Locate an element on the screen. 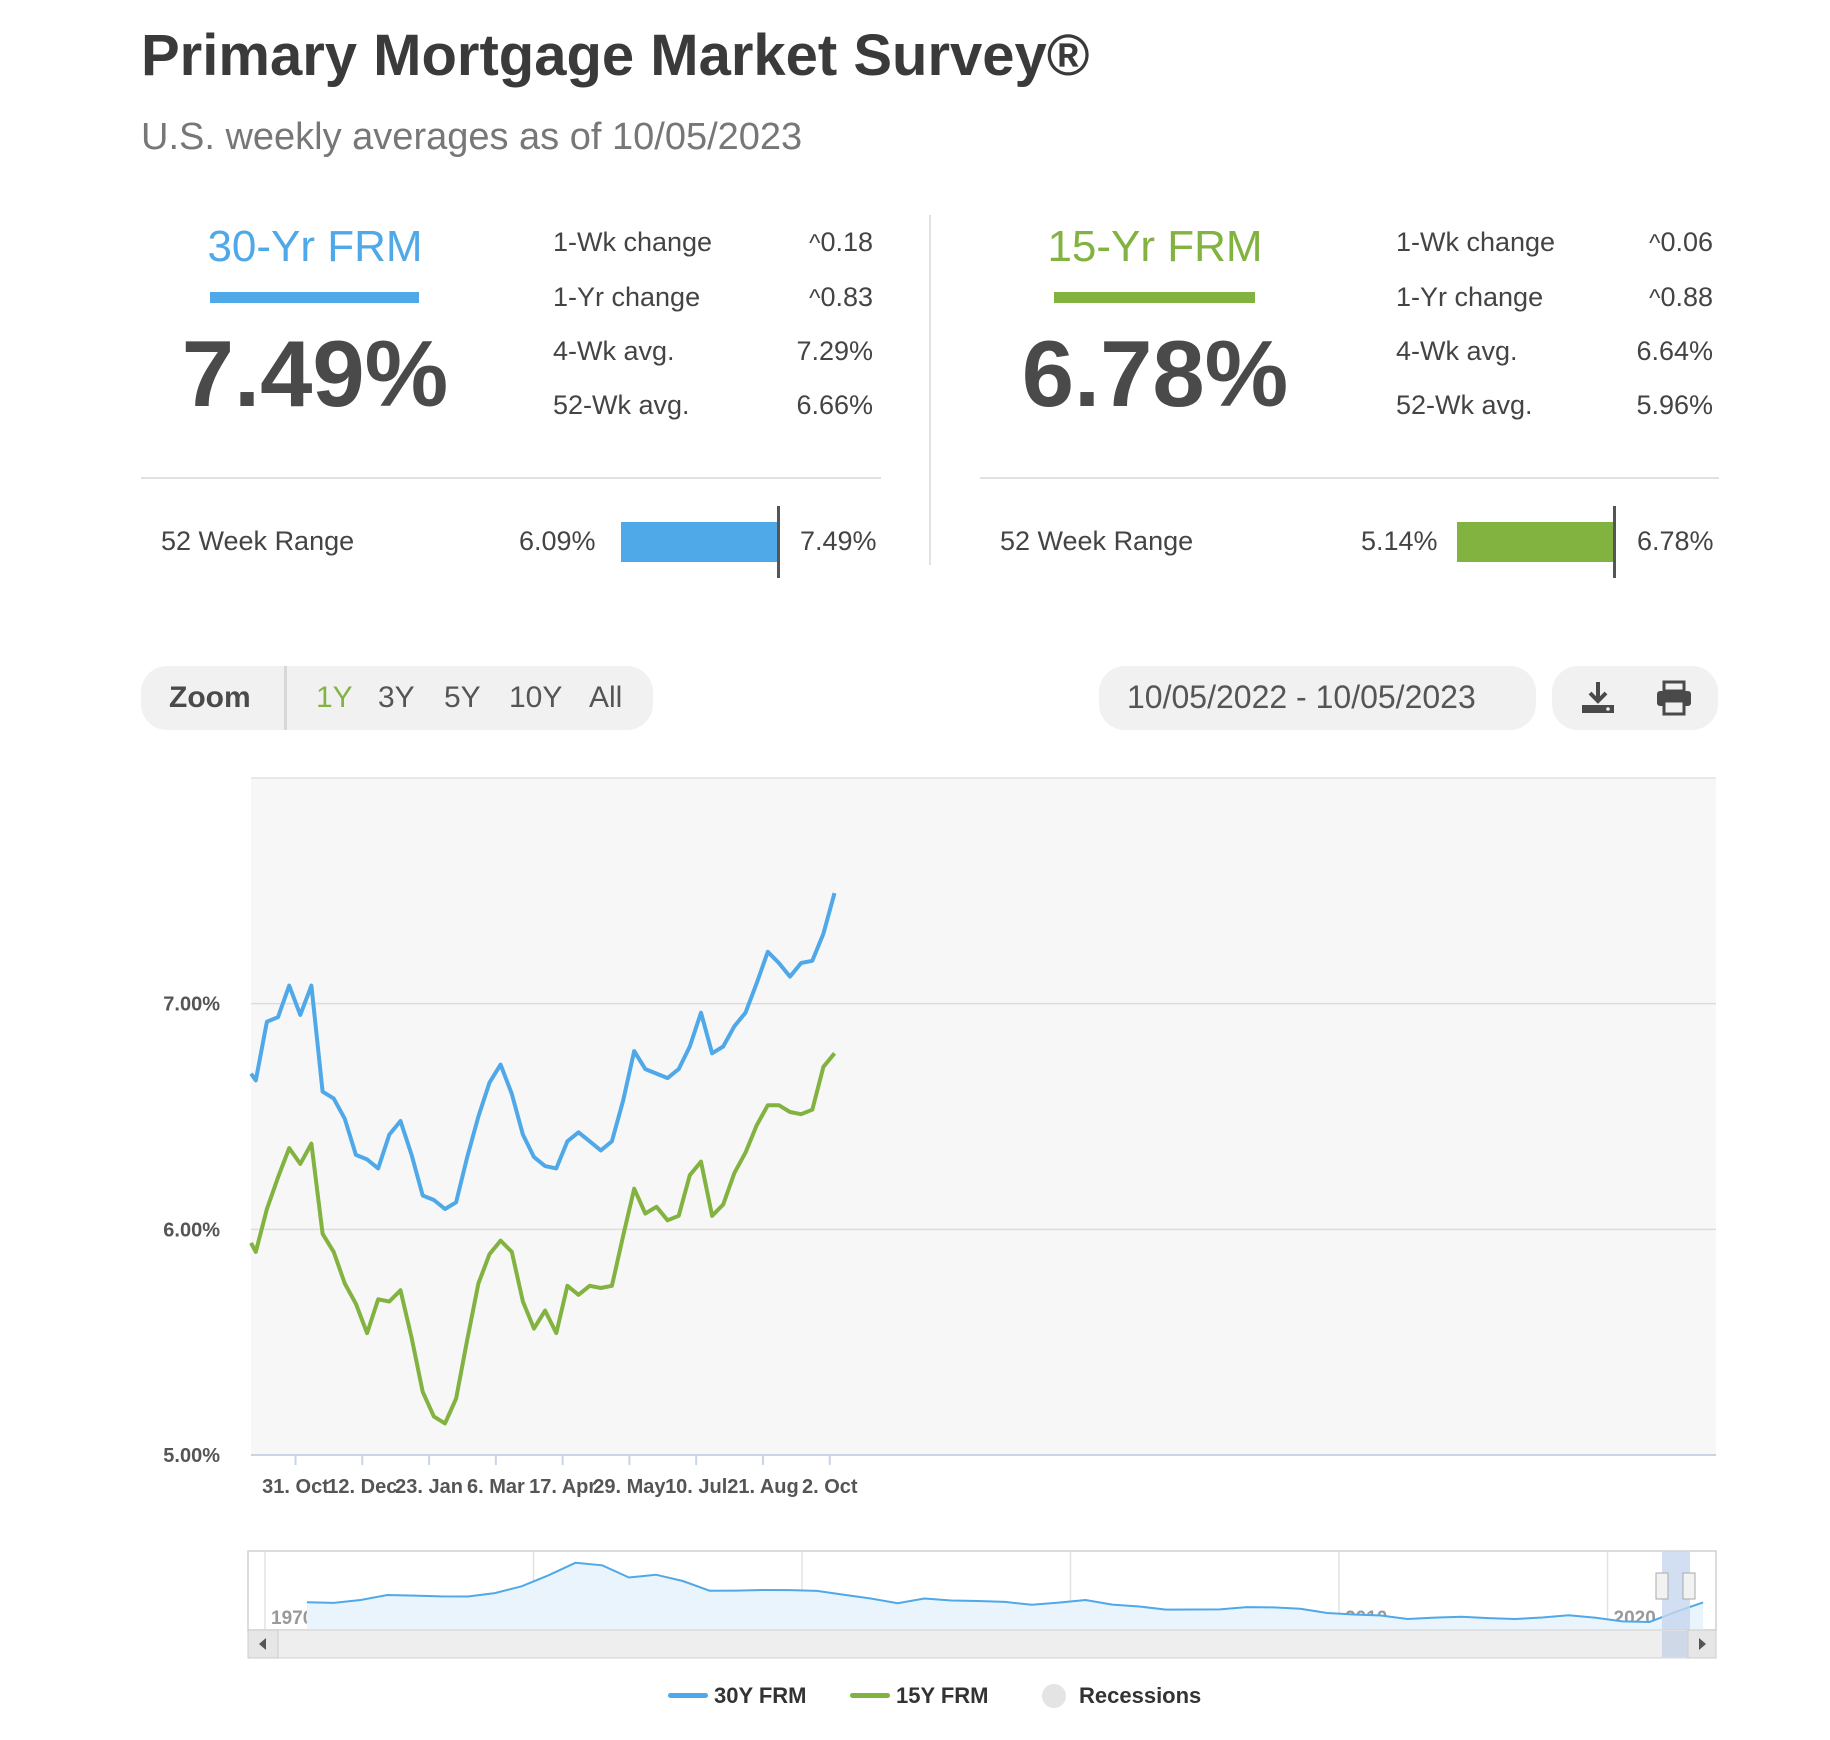 Image resolution: width=1830 pixels, height=1740 pixels. x-tick-label: 23. Jan is located at coordinates (429, 1487).